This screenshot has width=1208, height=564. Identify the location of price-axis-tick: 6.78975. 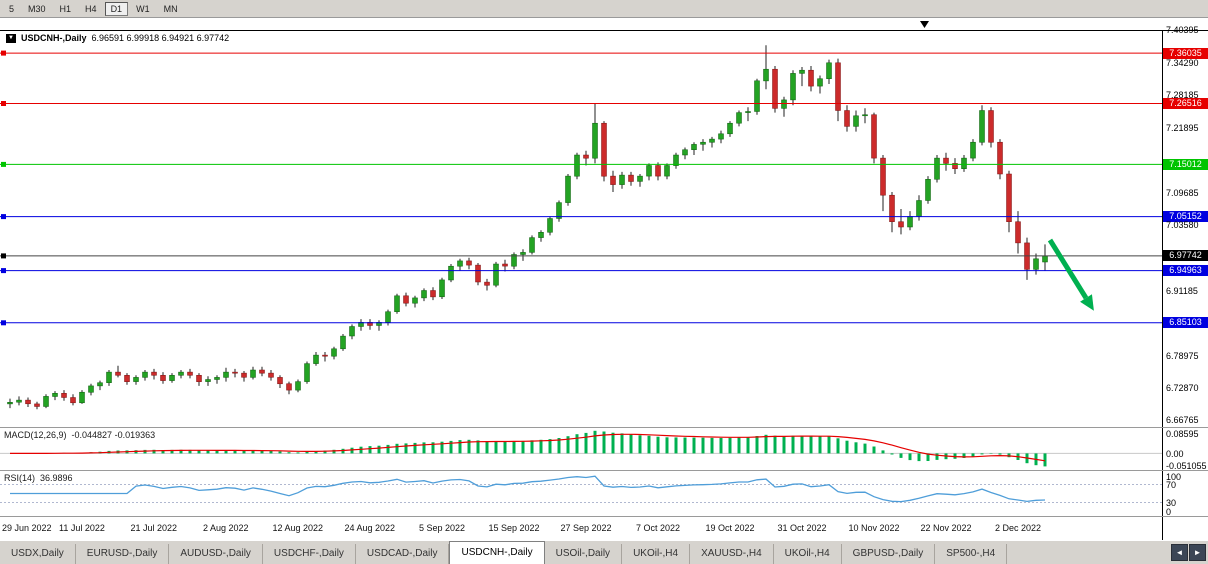
(1182, 355).